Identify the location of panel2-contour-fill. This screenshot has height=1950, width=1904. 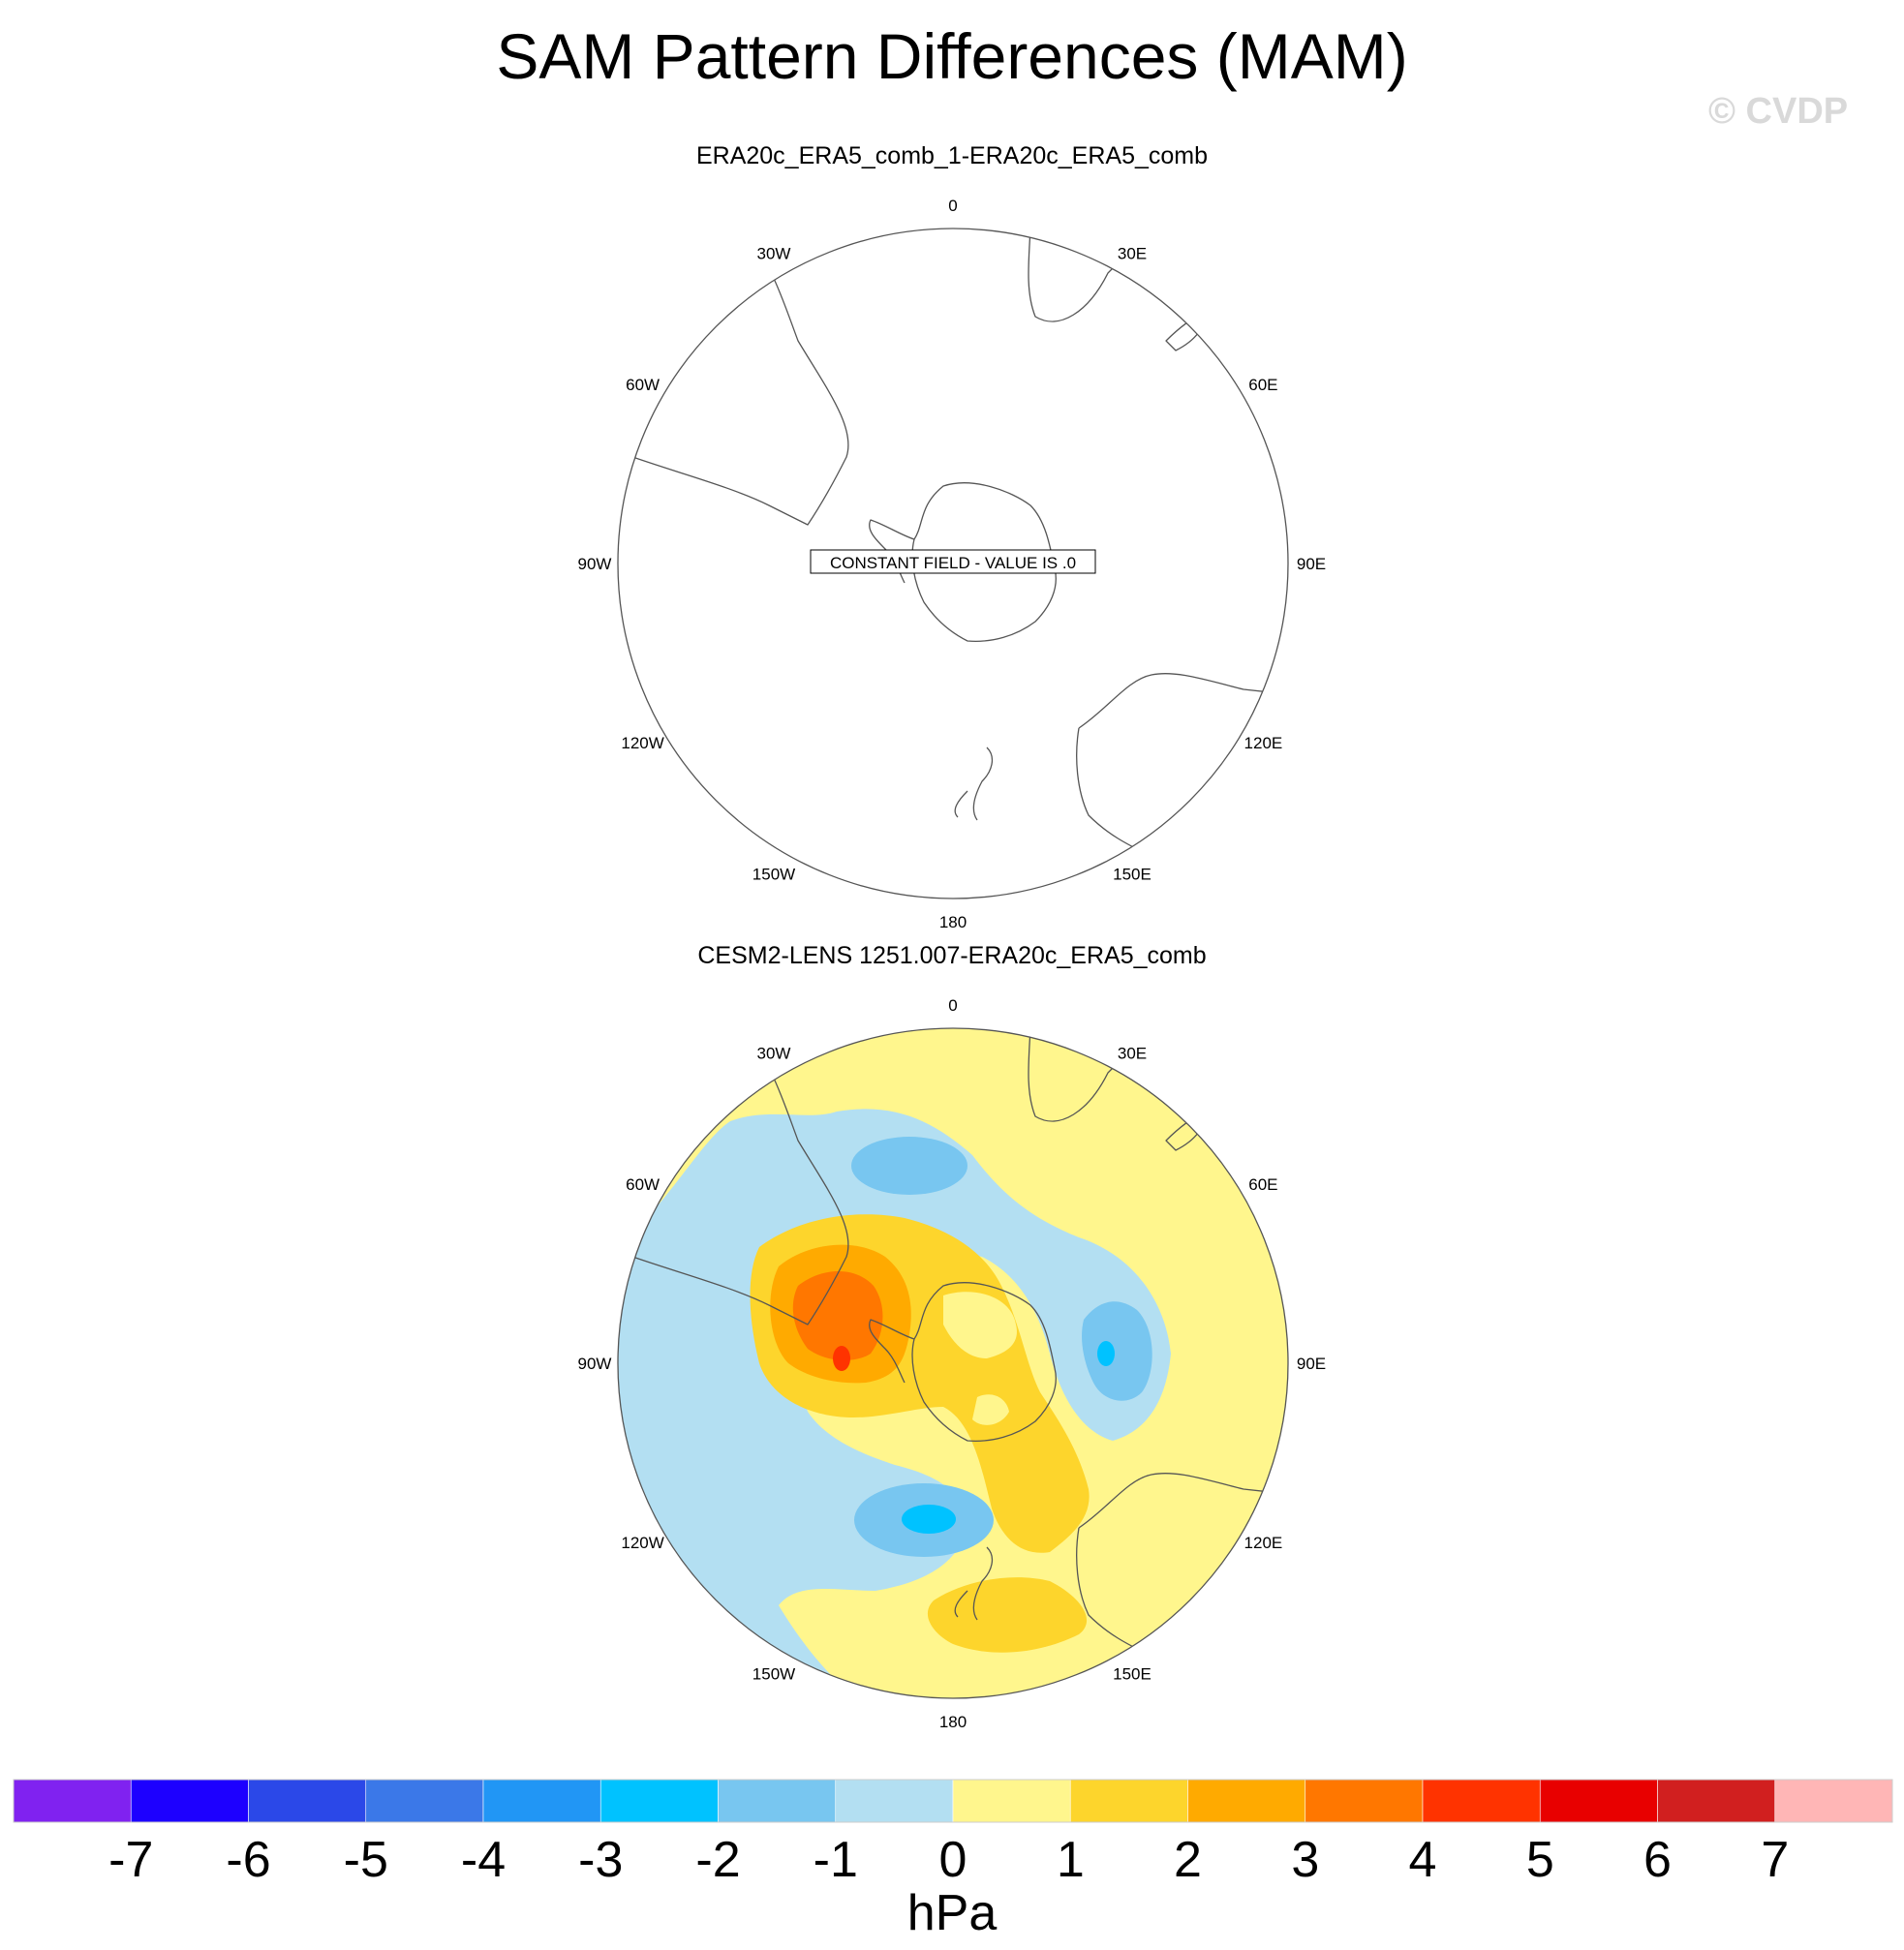
(953, 1363).